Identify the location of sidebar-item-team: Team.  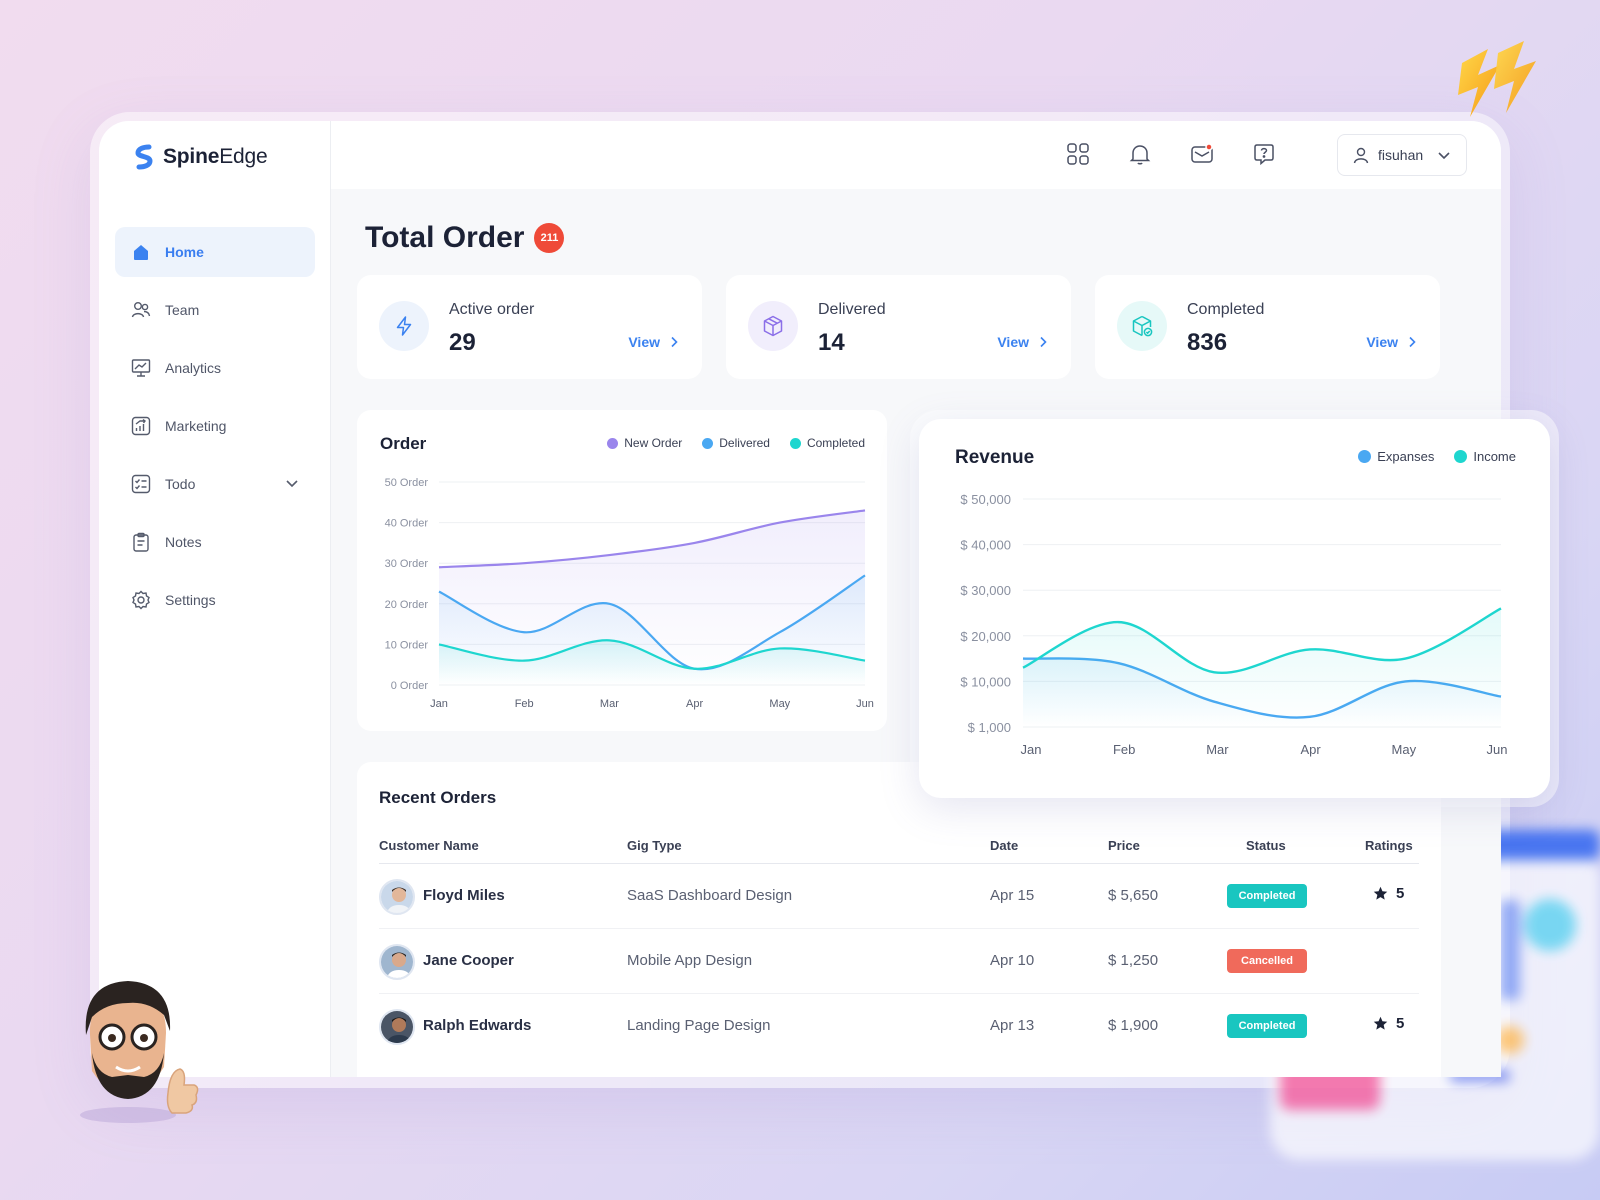
(215, 310).